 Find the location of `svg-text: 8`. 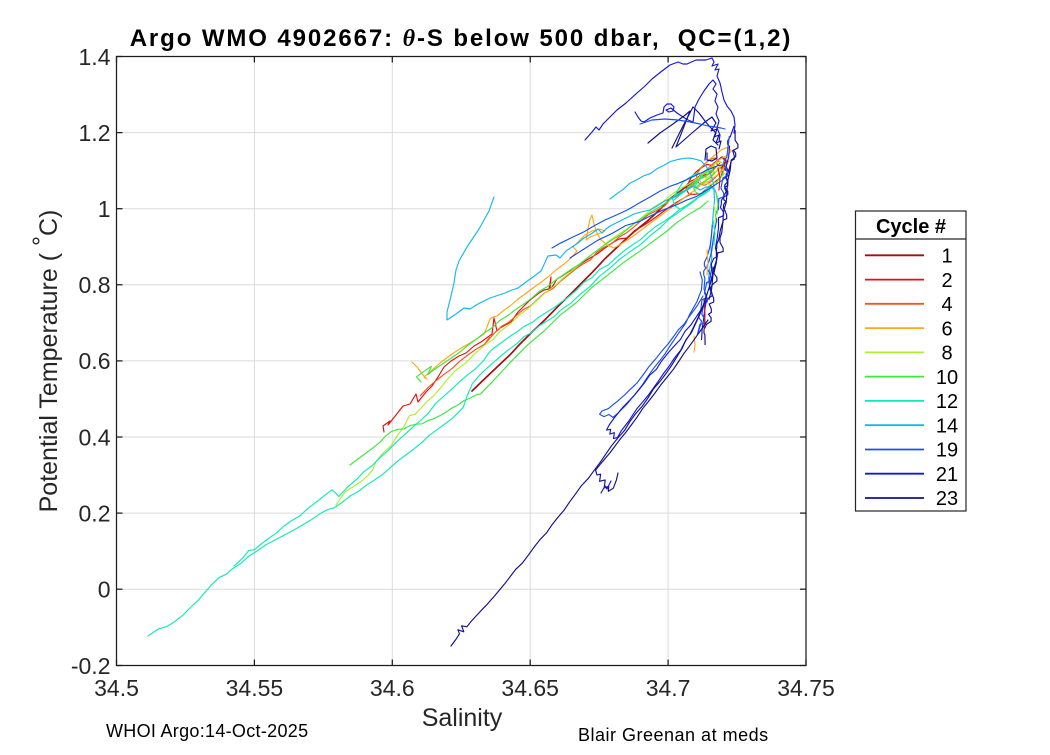

svg-text: 8 is located at coordinates (946, 354).